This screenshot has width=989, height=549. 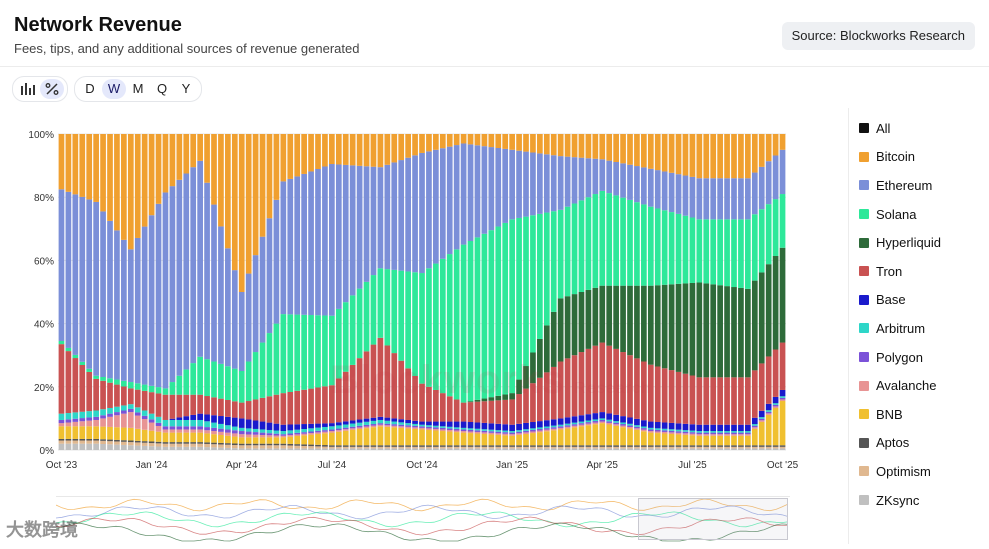 What do you see at coordinates (920, 300) in the screenshot?
I see `legend-item-base: Base` at bounding box center [920, 300].